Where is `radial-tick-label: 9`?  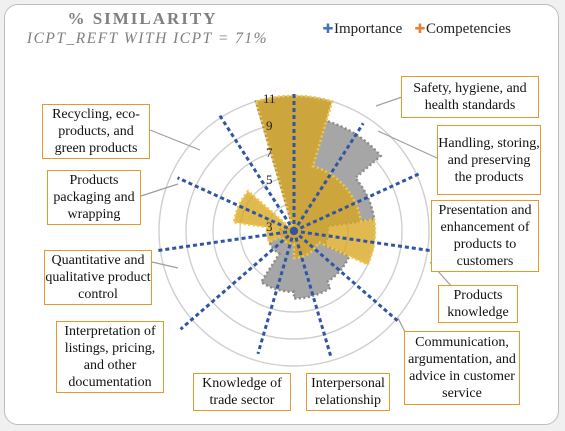
radial-tick-label: 9 is located at coordinates (269, 125).